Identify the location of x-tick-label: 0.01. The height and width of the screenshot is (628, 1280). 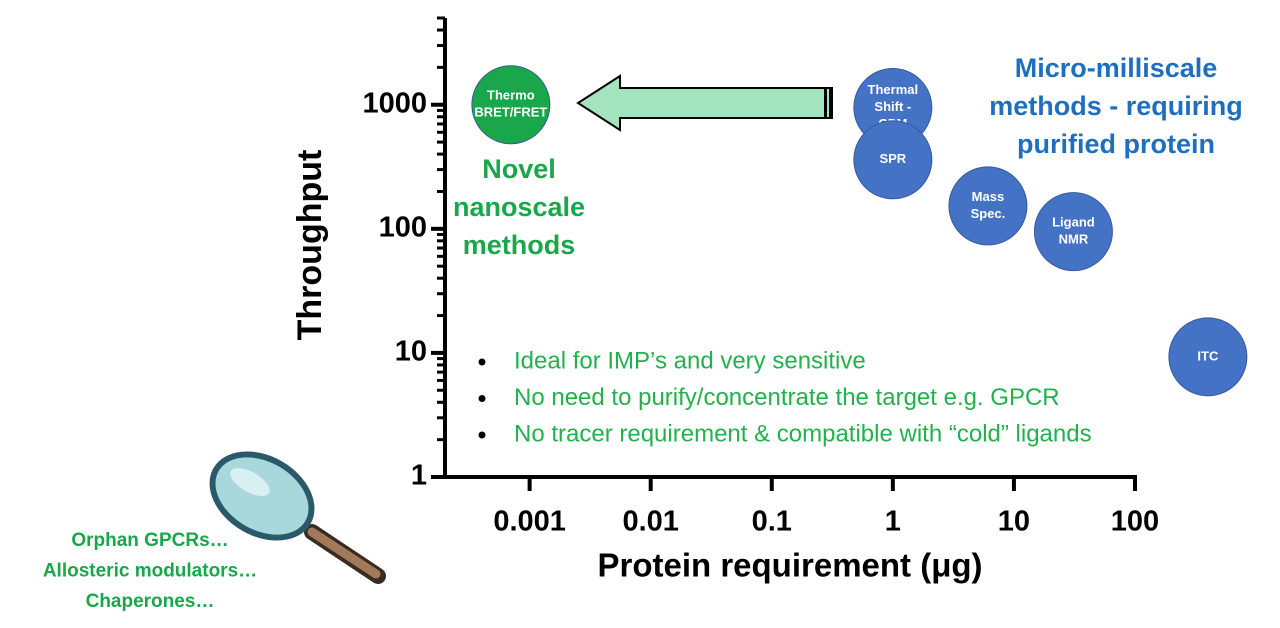
(650, 522).